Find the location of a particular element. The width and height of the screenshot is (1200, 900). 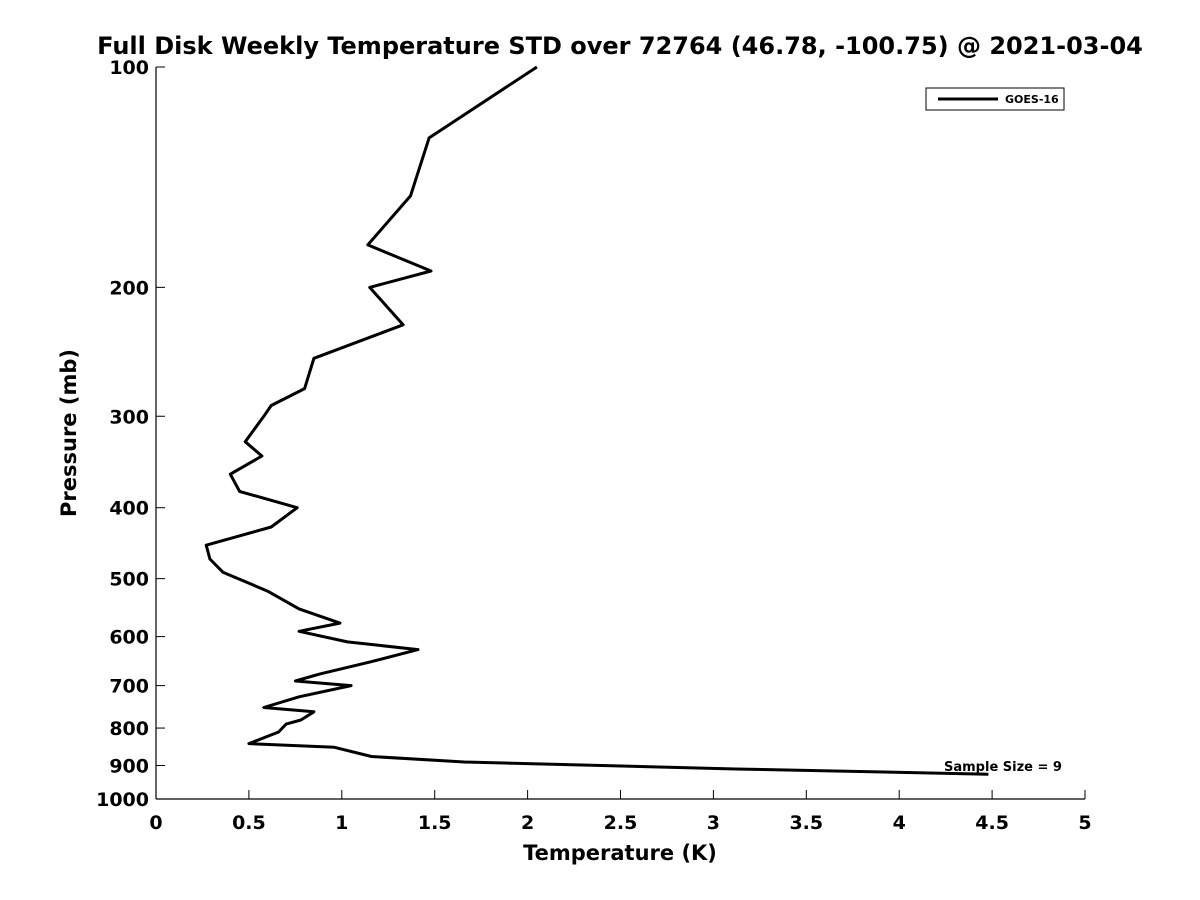

y-tick-label: 800 is located at coordinates (129, 729).